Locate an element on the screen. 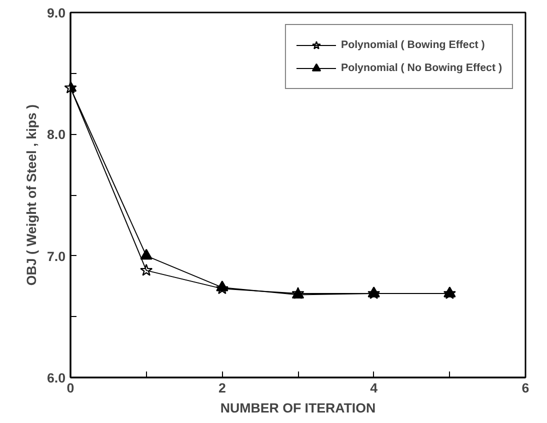 This screenshot has width=547, height=423. y-tick-label: 6.0 is located at coordinates (56, 378).